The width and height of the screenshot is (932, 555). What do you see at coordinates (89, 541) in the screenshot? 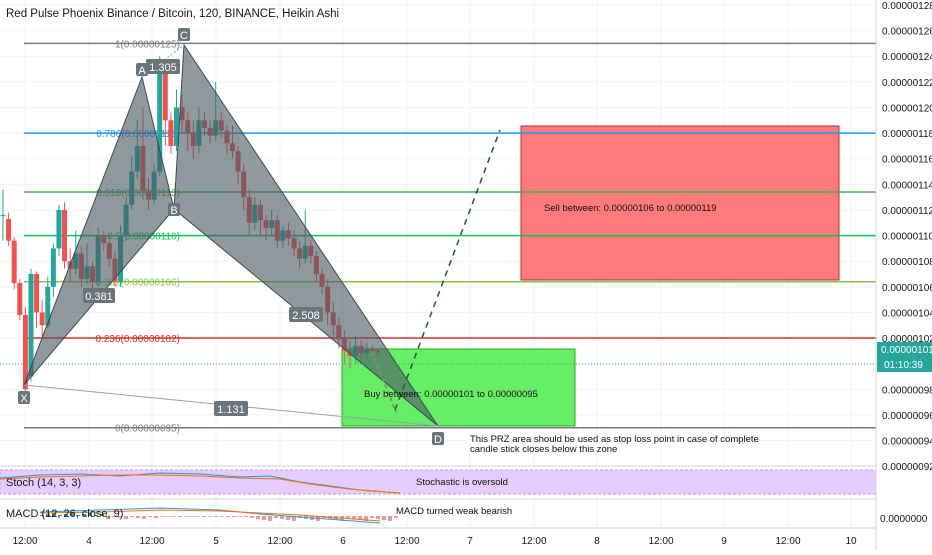
I see `time-tick: 4` at bounding box center [89, 541].